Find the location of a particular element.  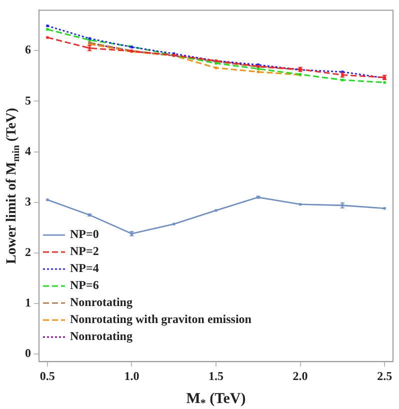

y-tick-label: 5 is located at coordinates (28, 100).